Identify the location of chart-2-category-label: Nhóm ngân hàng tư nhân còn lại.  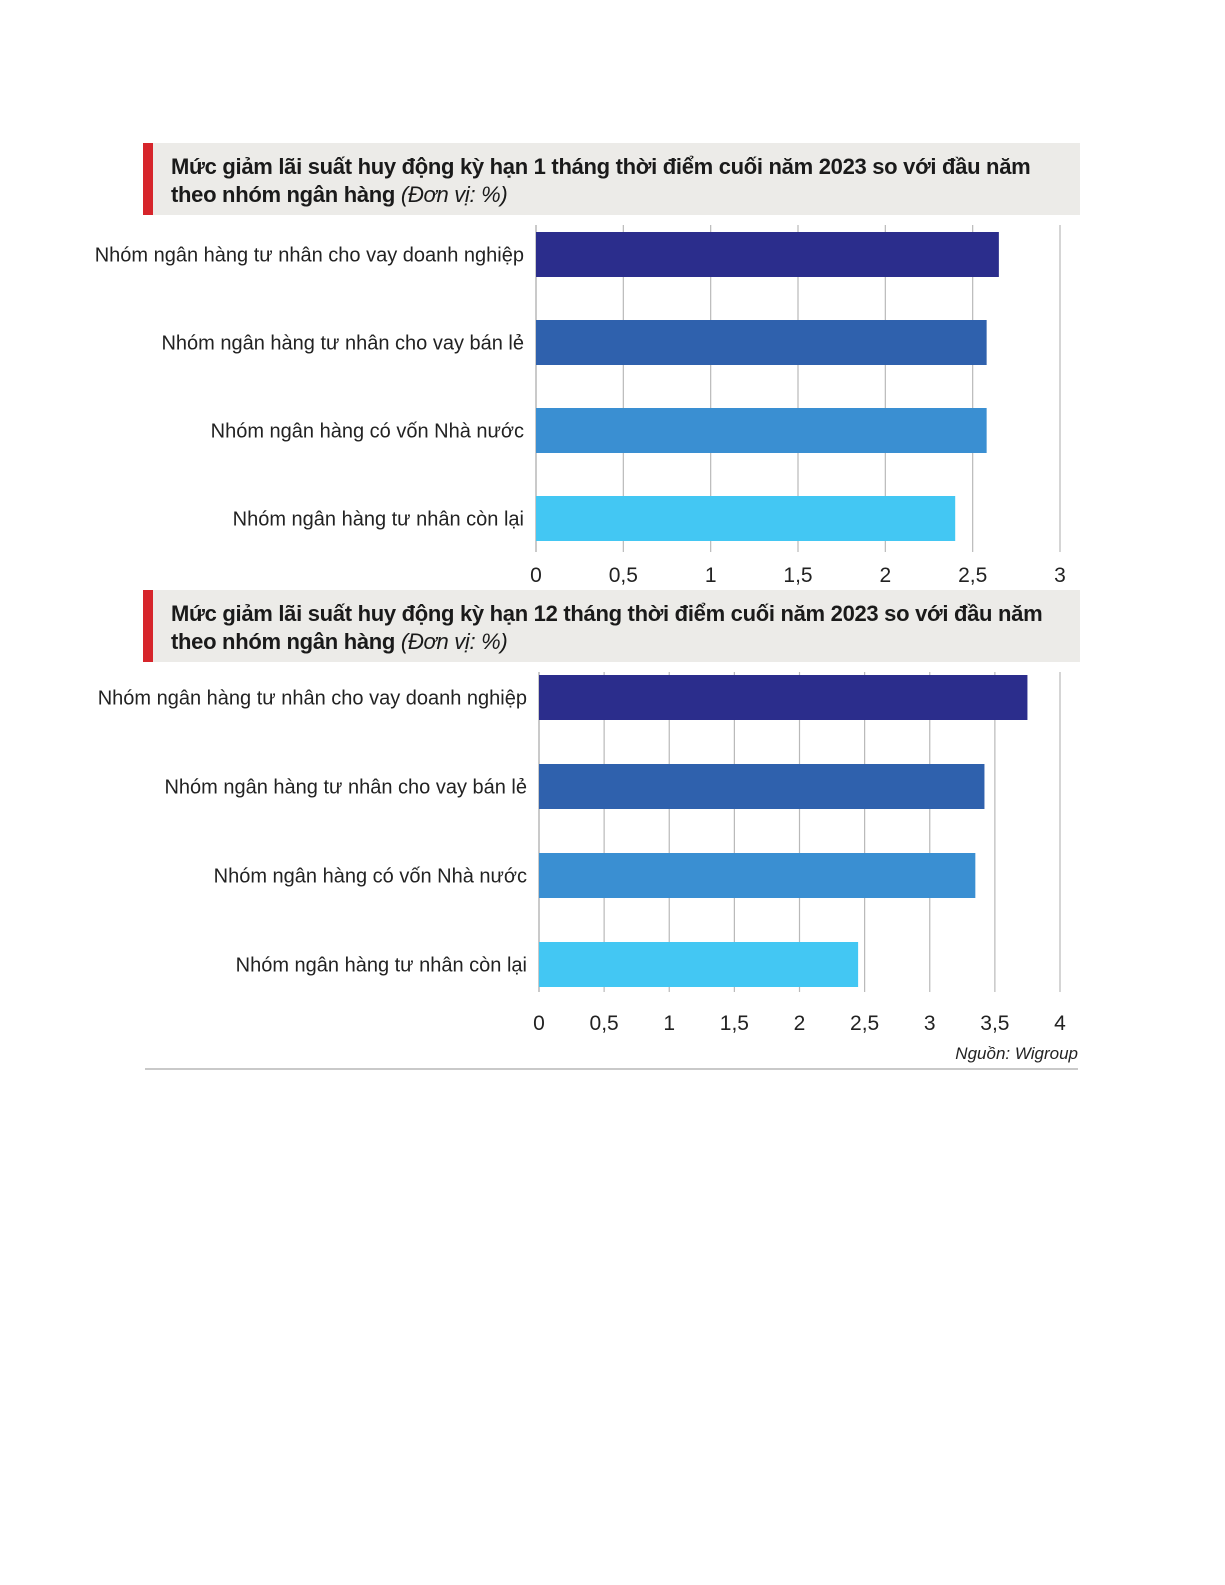
(381, 966).